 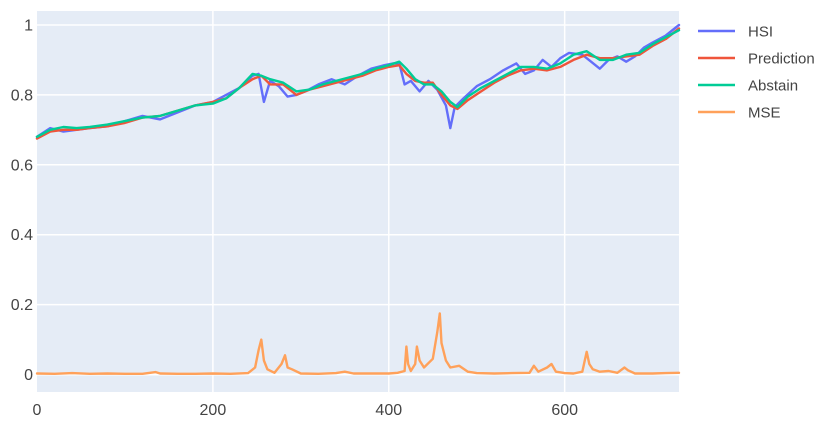 I want to click on y-tick-label: 0.2, so click(x=22, y=305).